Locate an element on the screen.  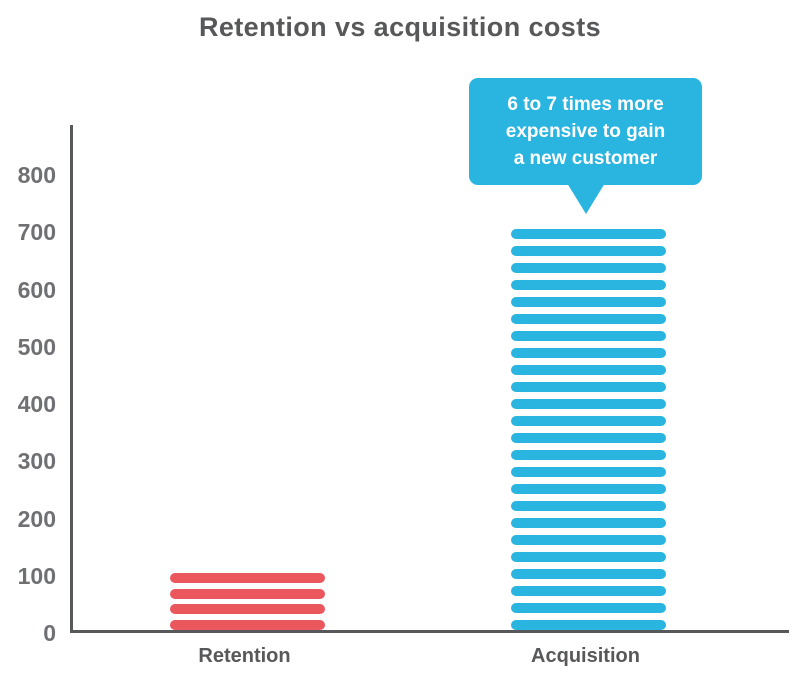
y-tick-label: 800 is located at coordinates (36, 175).